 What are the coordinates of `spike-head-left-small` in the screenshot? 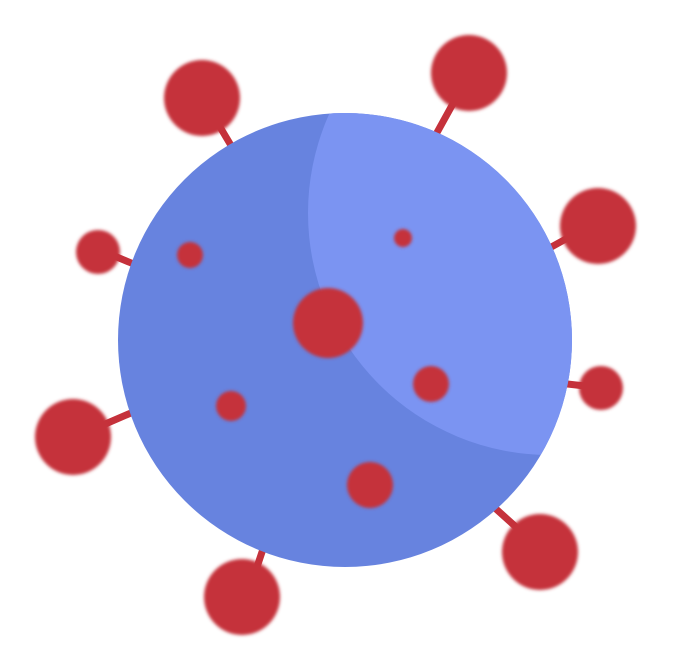 It's located at (98, 252).